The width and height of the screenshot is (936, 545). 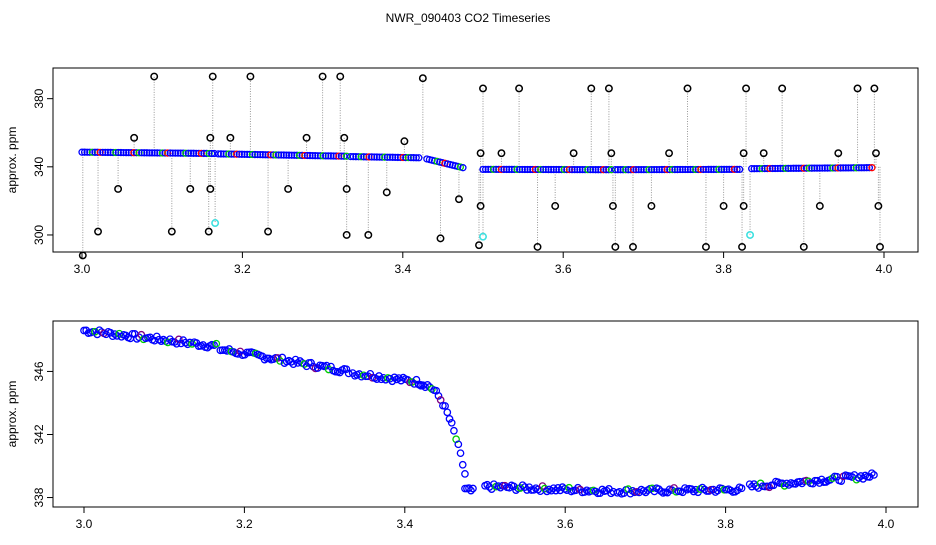 I want to click on bottom-xtick-label: 3.4, so click(x=404, y=524).